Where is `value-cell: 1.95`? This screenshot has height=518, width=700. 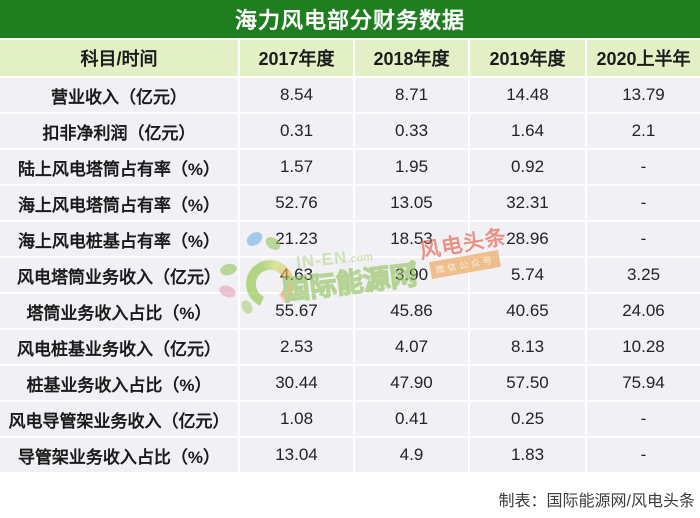
value-cell: 1.95 is located at coordinates (411, 167).